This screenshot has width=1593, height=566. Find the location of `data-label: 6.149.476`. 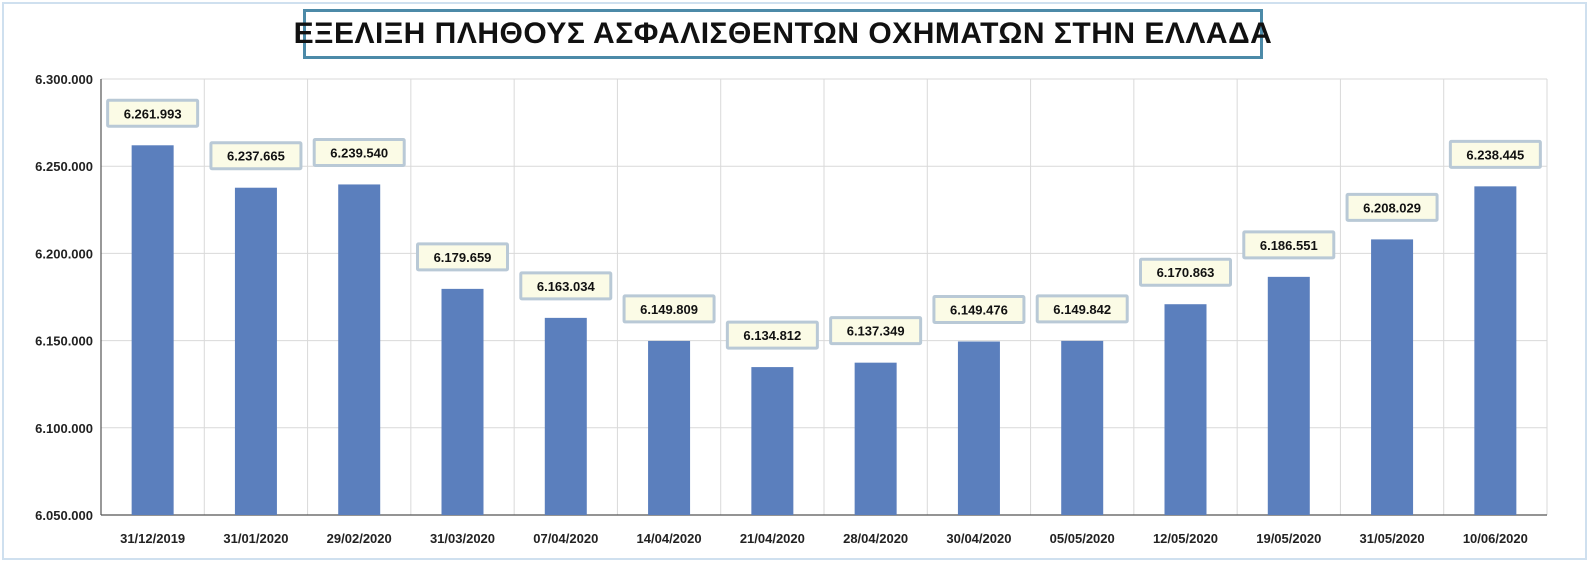

data-label: 6.149.476 is located at coordinates (979, 310).